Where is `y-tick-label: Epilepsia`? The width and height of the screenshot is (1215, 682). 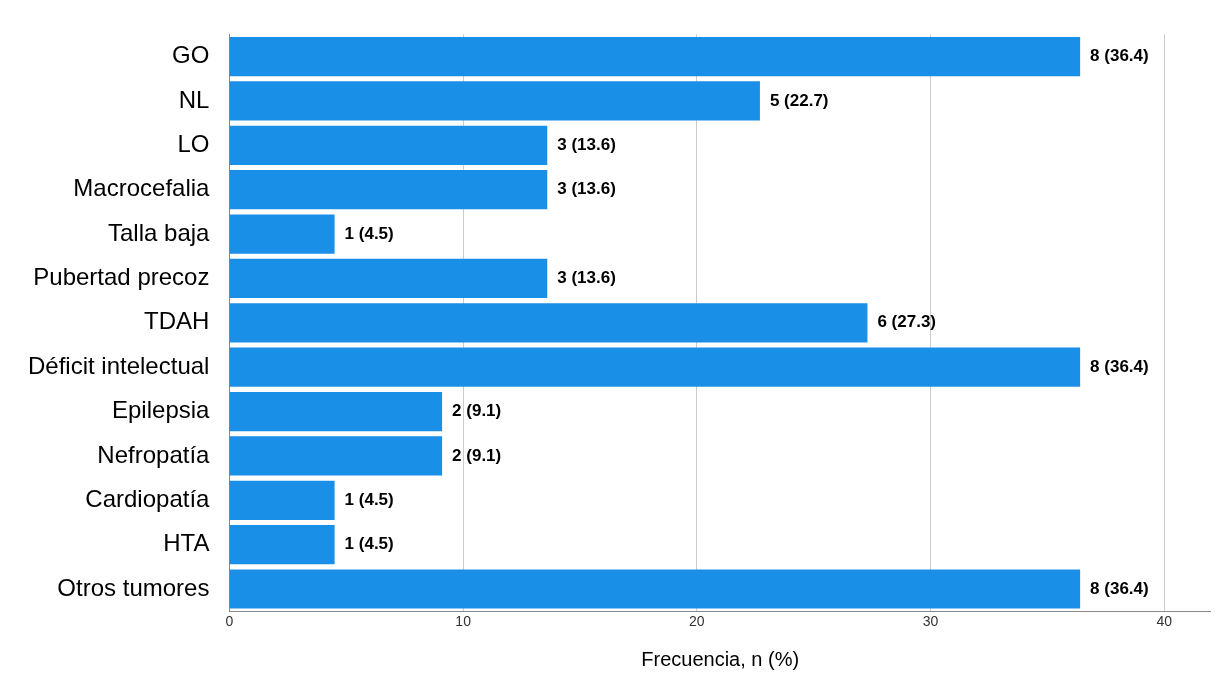
y-tick-label: Epilepsia is located at coordinates (161, 410).